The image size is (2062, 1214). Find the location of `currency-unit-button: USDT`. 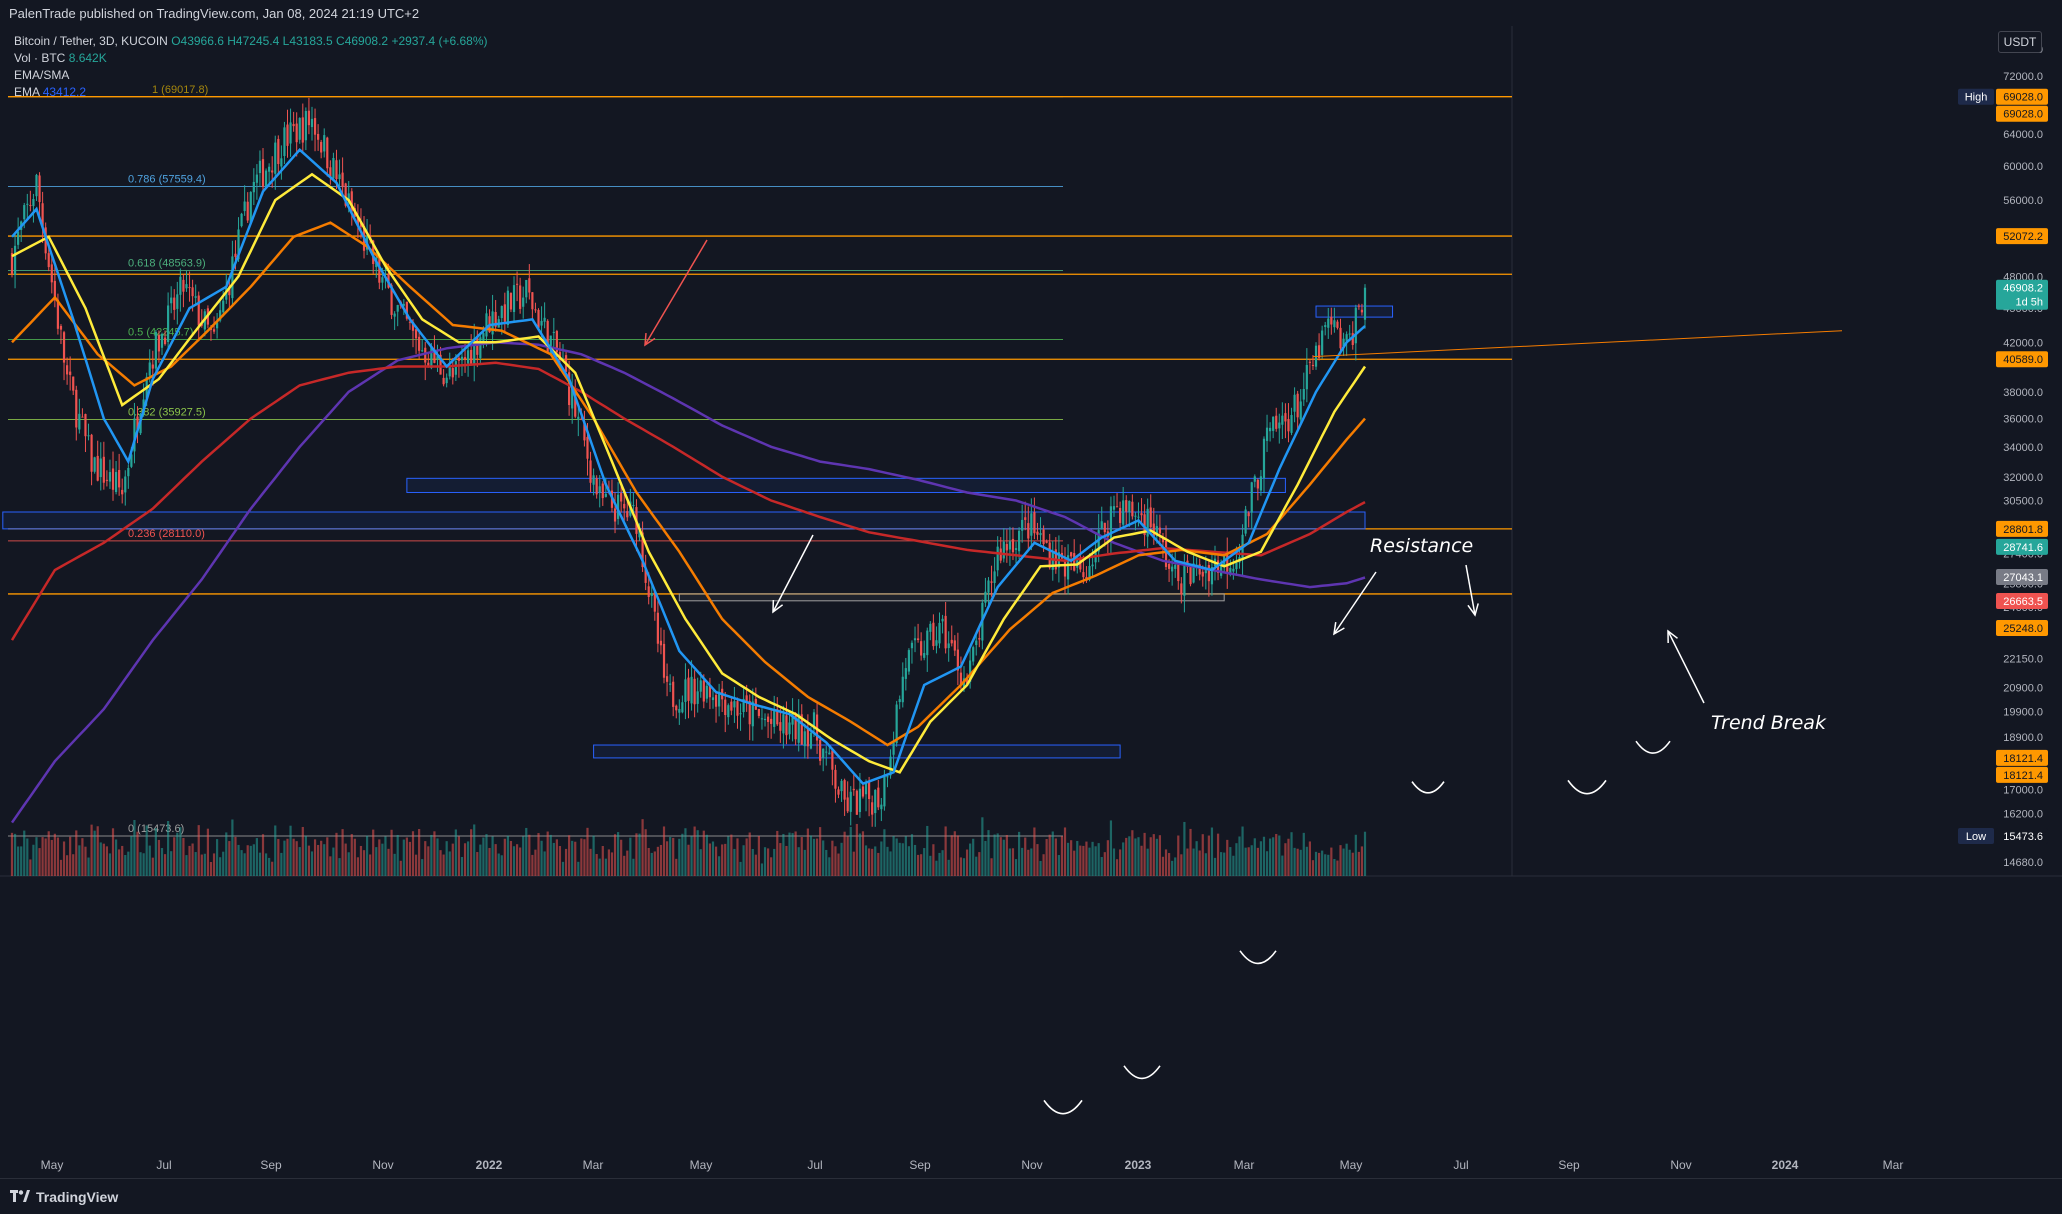

currency-unit-button: USDT is located at coordinates (2020, 42).